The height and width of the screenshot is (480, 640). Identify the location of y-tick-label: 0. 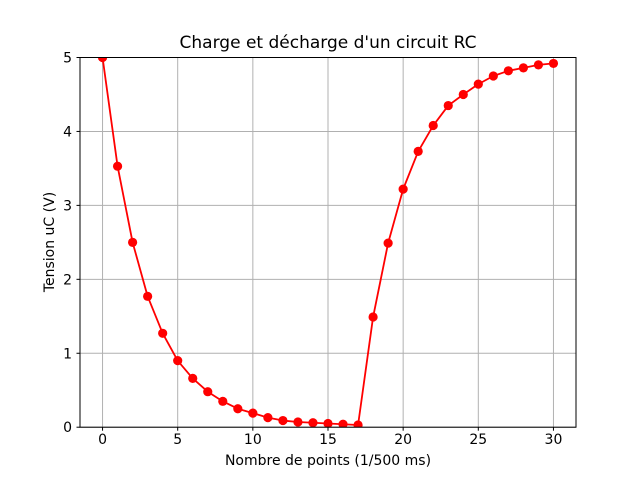
(67, 428).